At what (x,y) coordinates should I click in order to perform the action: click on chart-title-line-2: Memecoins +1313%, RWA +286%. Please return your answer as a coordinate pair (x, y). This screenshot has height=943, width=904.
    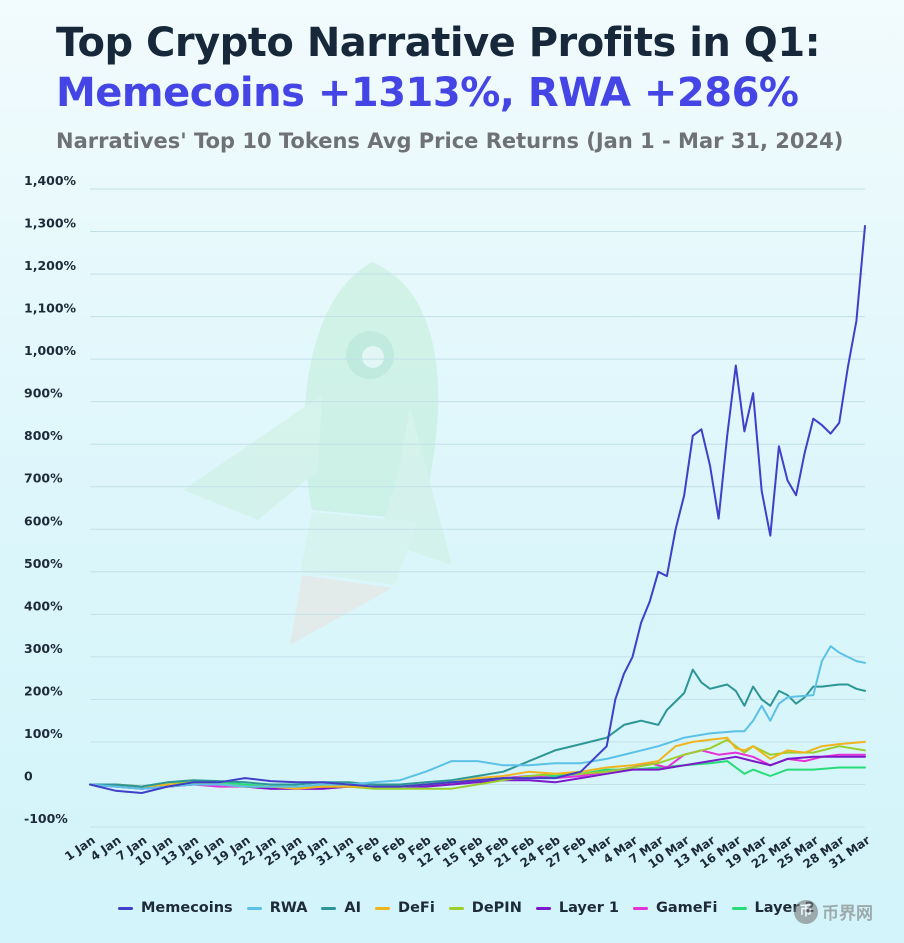
    Looking at the image, I should click on (427, 93).